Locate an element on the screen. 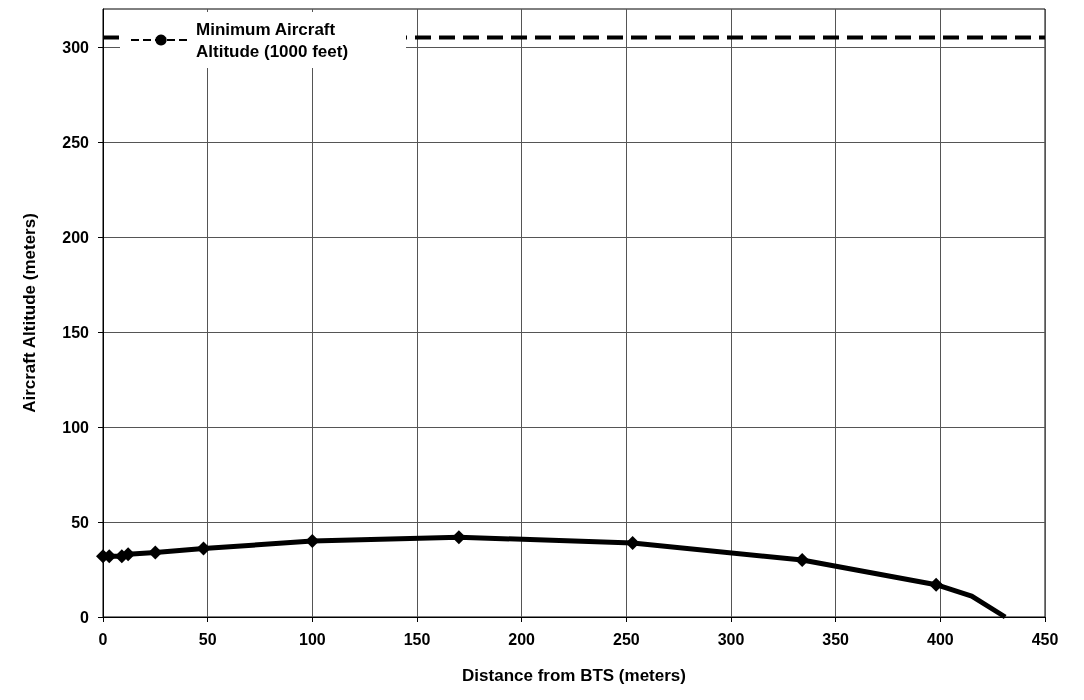  y-tick-label: 200 is located at coordinates (76, 237).